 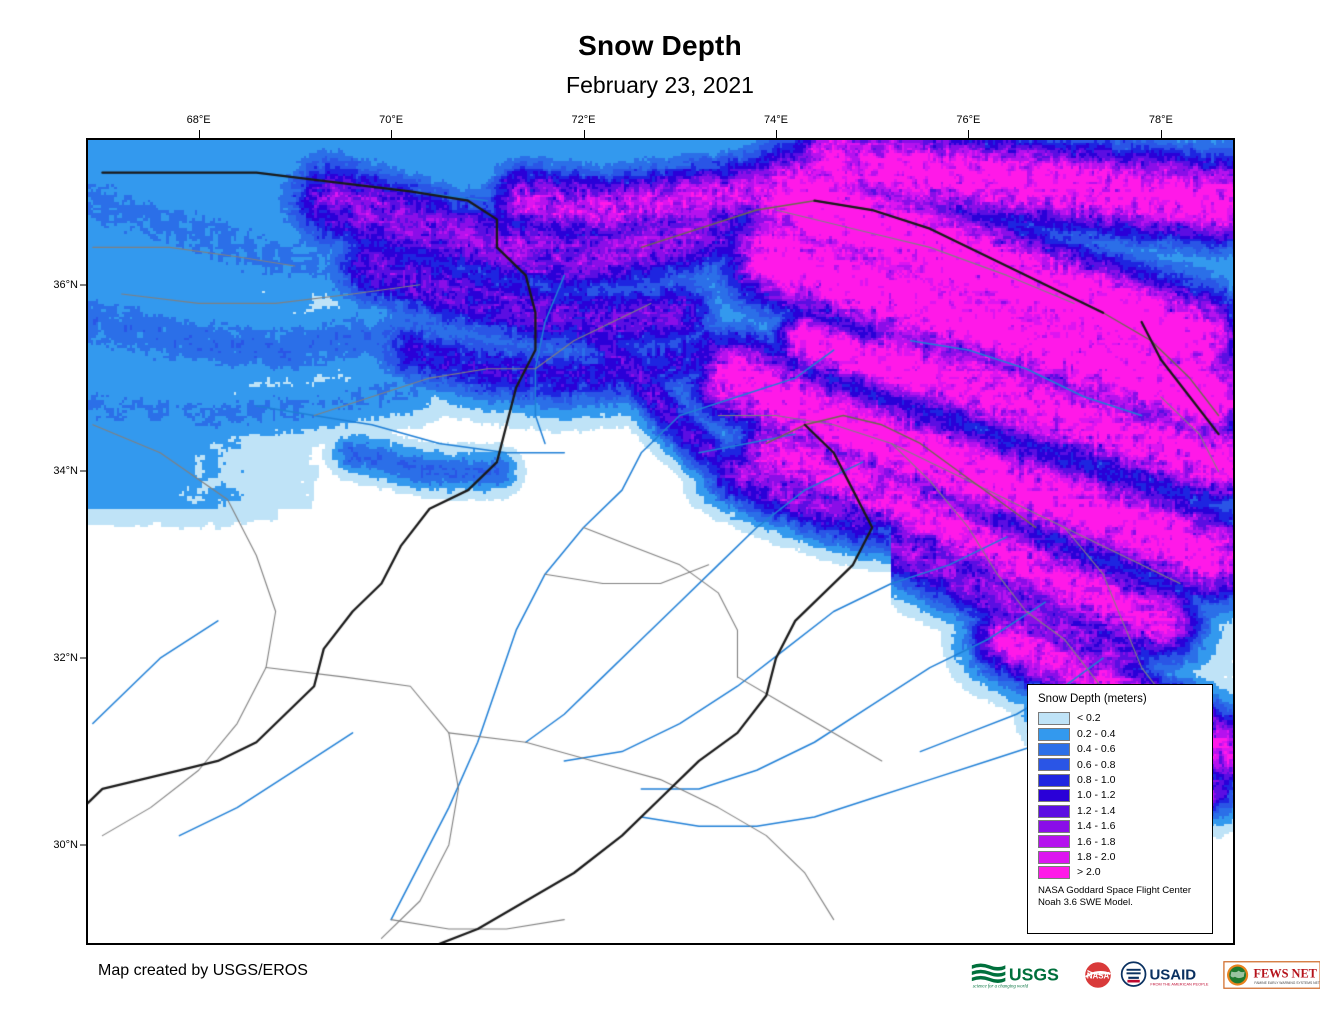 What do you see at coordinates (660, 45) in the screenshot?
I see `page-title: Snow Depth` at bounding box center [660, 45].